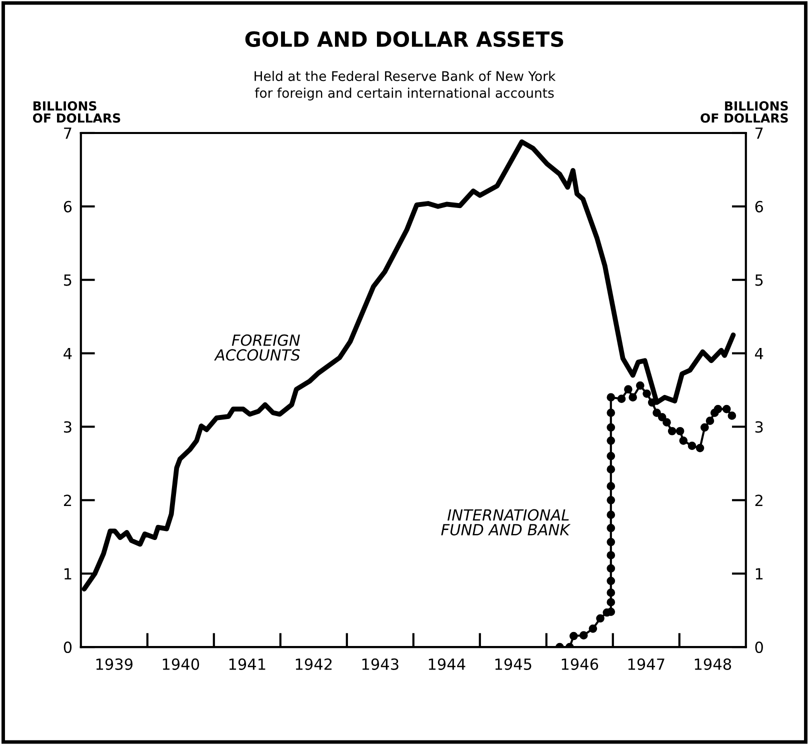 This screenshot has width=809, height=745. Describe the element at coordinates (380, 664) in the screenshot. I see `x-tick-label: 1943` at that location.